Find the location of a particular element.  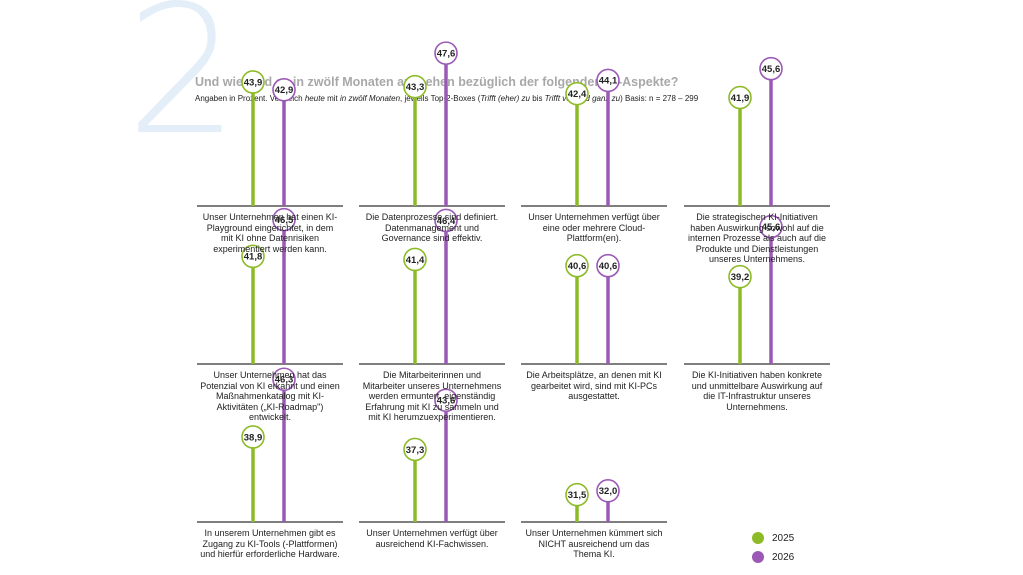

value-label-2025: 42,4 is located at coordinates (577, 94).